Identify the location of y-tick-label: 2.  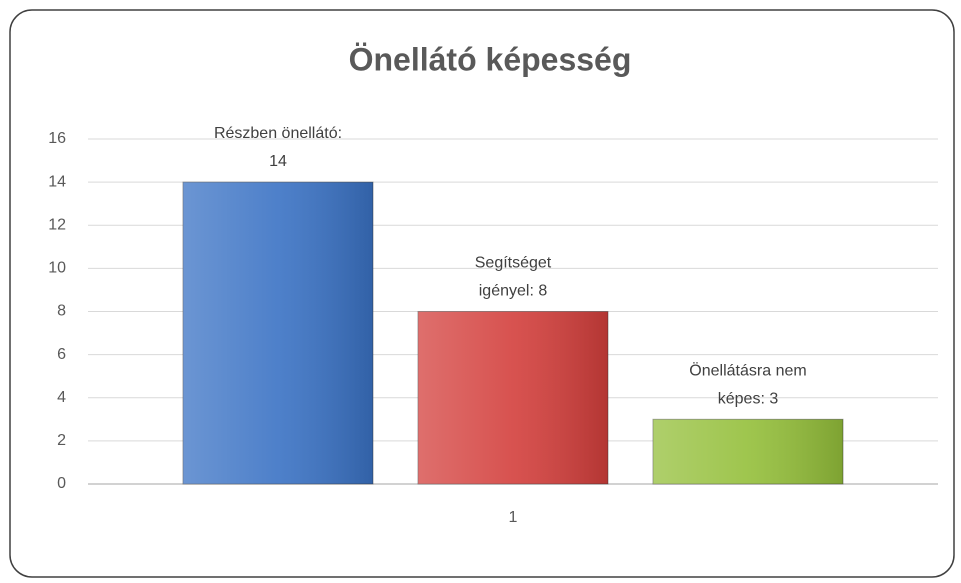
(61, 440).